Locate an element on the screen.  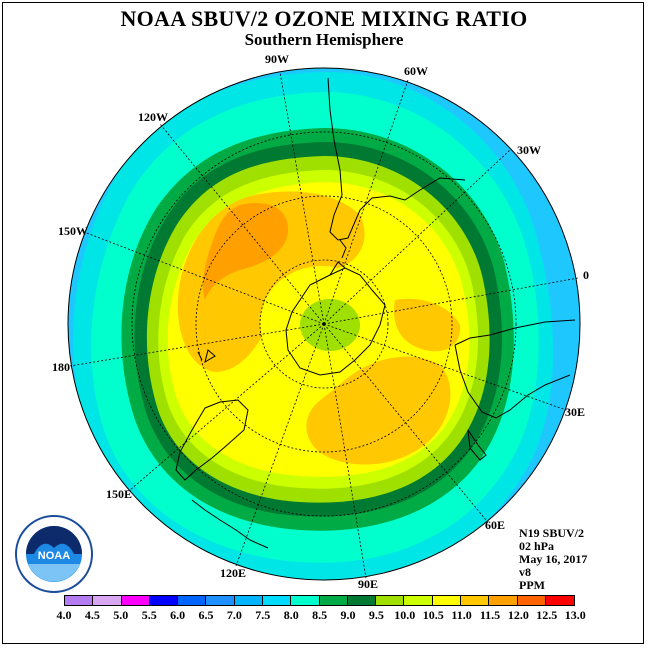
lon-label-60w: 60W is located at coordinates (416, 71).